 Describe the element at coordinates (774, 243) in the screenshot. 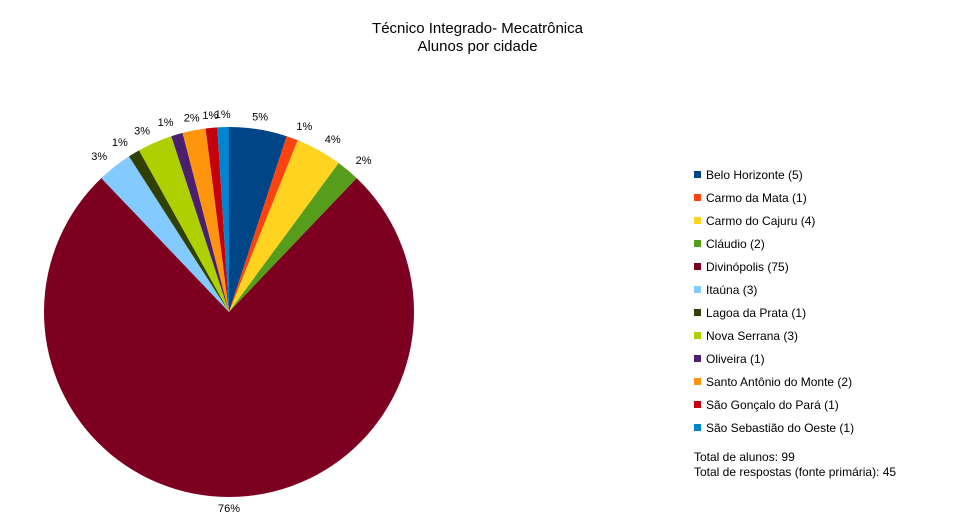

I see `legend-item-claudio: Cláudio (2)` at that location.